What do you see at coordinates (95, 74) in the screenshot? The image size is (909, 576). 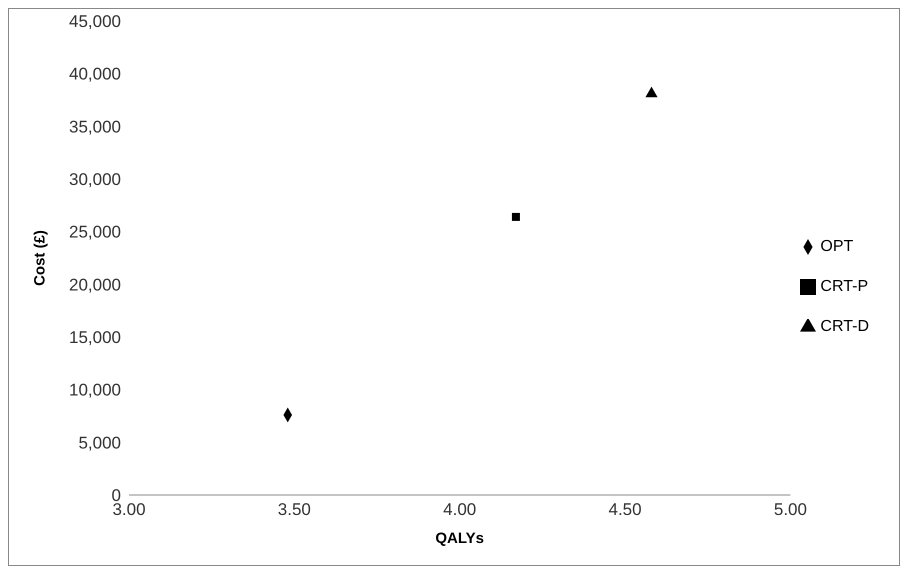 I see `y-tick-label: 40,000` at bounding box center [95, 74].